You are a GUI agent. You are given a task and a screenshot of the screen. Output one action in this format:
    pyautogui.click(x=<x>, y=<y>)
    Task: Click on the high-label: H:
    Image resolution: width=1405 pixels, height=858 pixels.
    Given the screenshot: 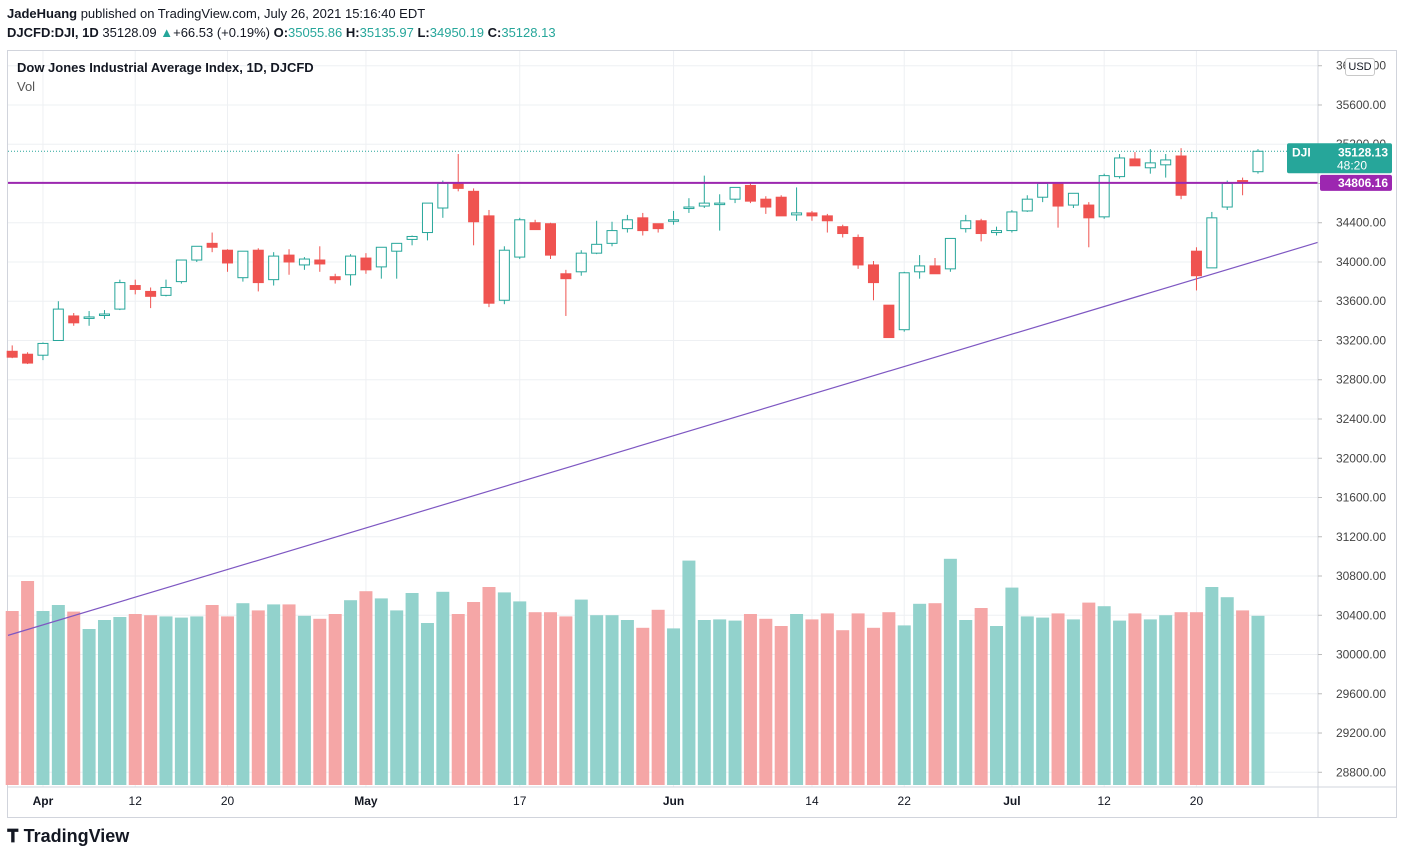 What is the action you would take?
    pyautogui.click(x=352, y=32)
    